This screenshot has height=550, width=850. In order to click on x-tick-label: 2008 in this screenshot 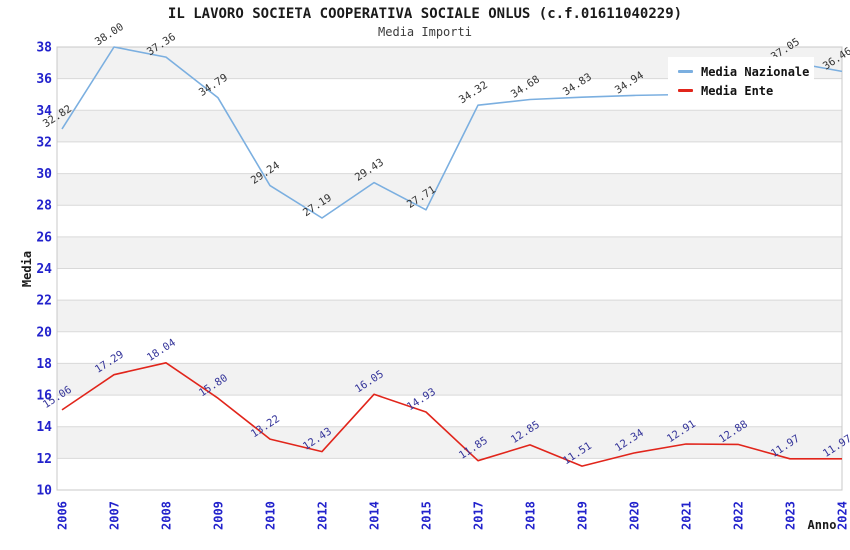, I will do `click(167, 515)`.